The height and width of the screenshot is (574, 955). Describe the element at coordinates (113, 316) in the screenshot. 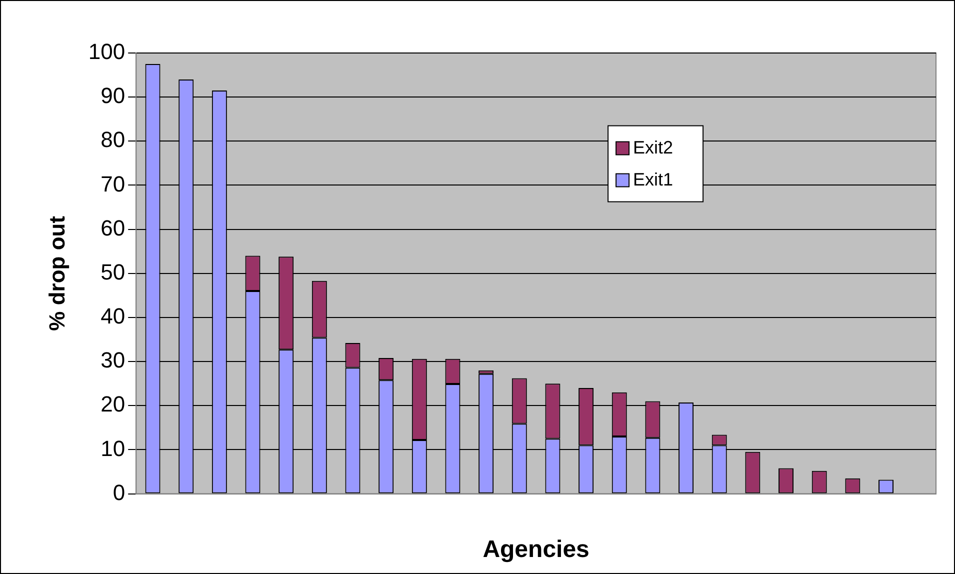

I see `y-tick-label: 40` at that location.